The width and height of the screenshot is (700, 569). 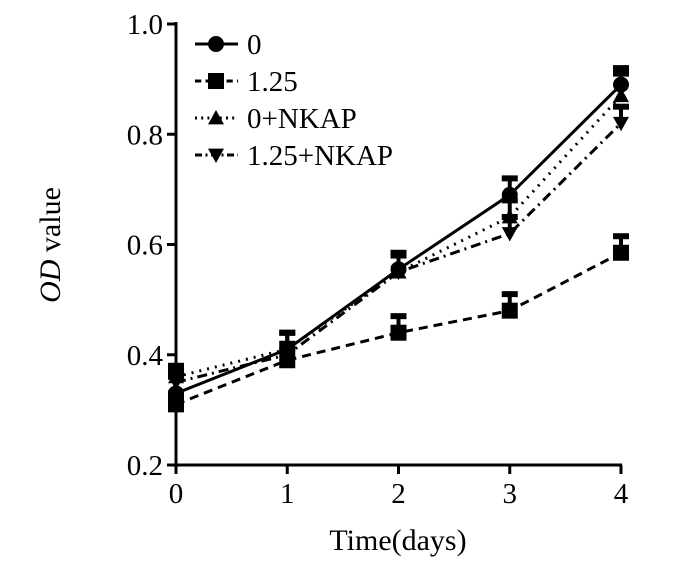 I want to click on marker-circle, so click(x=216, y=44).